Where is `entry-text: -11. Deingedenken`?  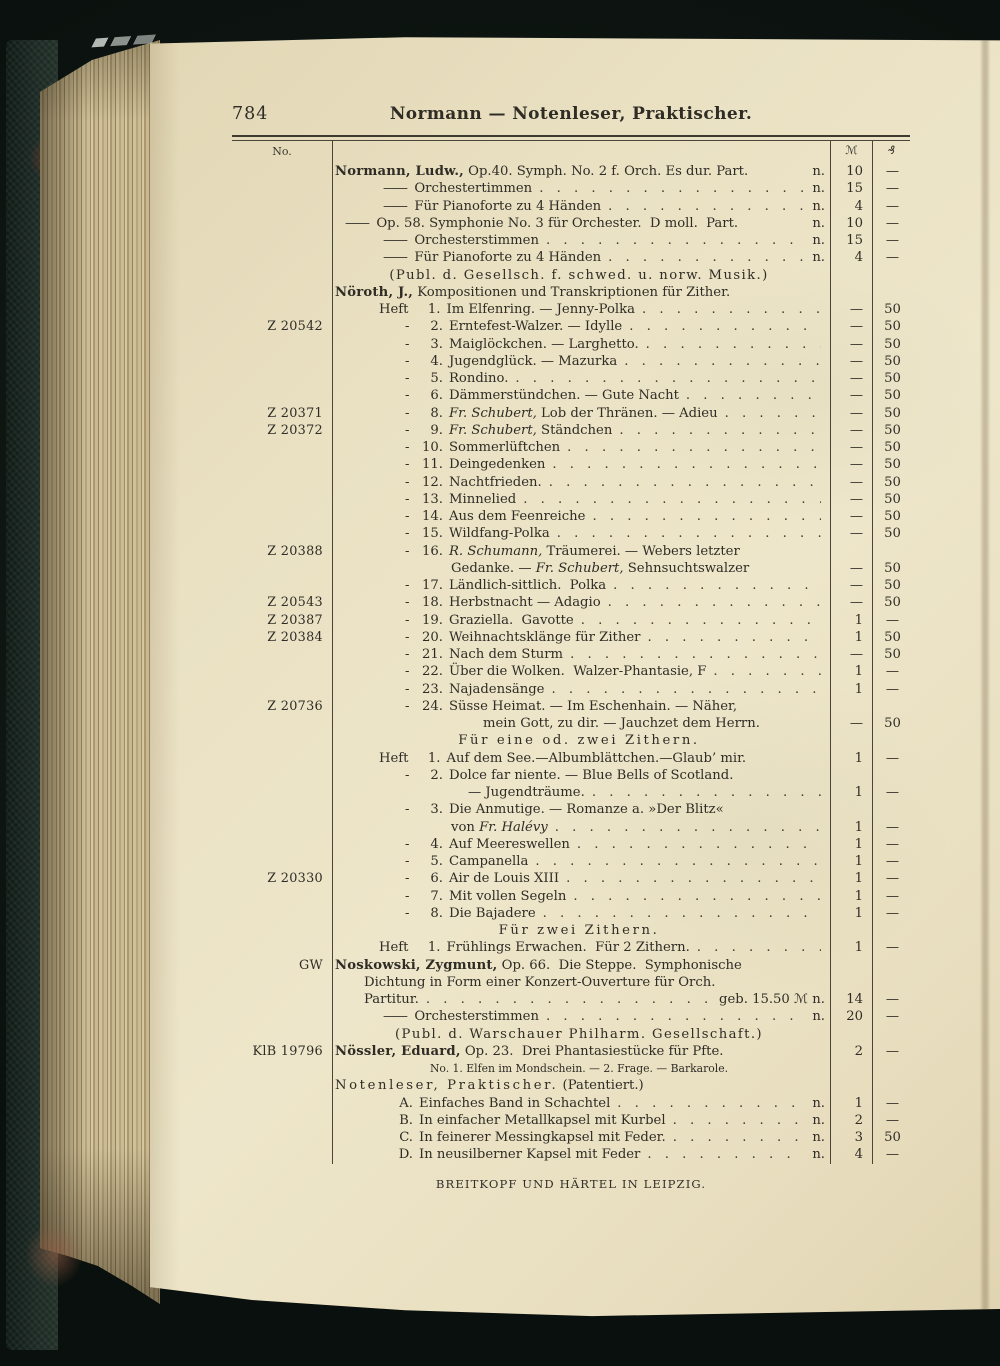
entry-text: -11. Deingedenken is located at coordinates (581, 465).